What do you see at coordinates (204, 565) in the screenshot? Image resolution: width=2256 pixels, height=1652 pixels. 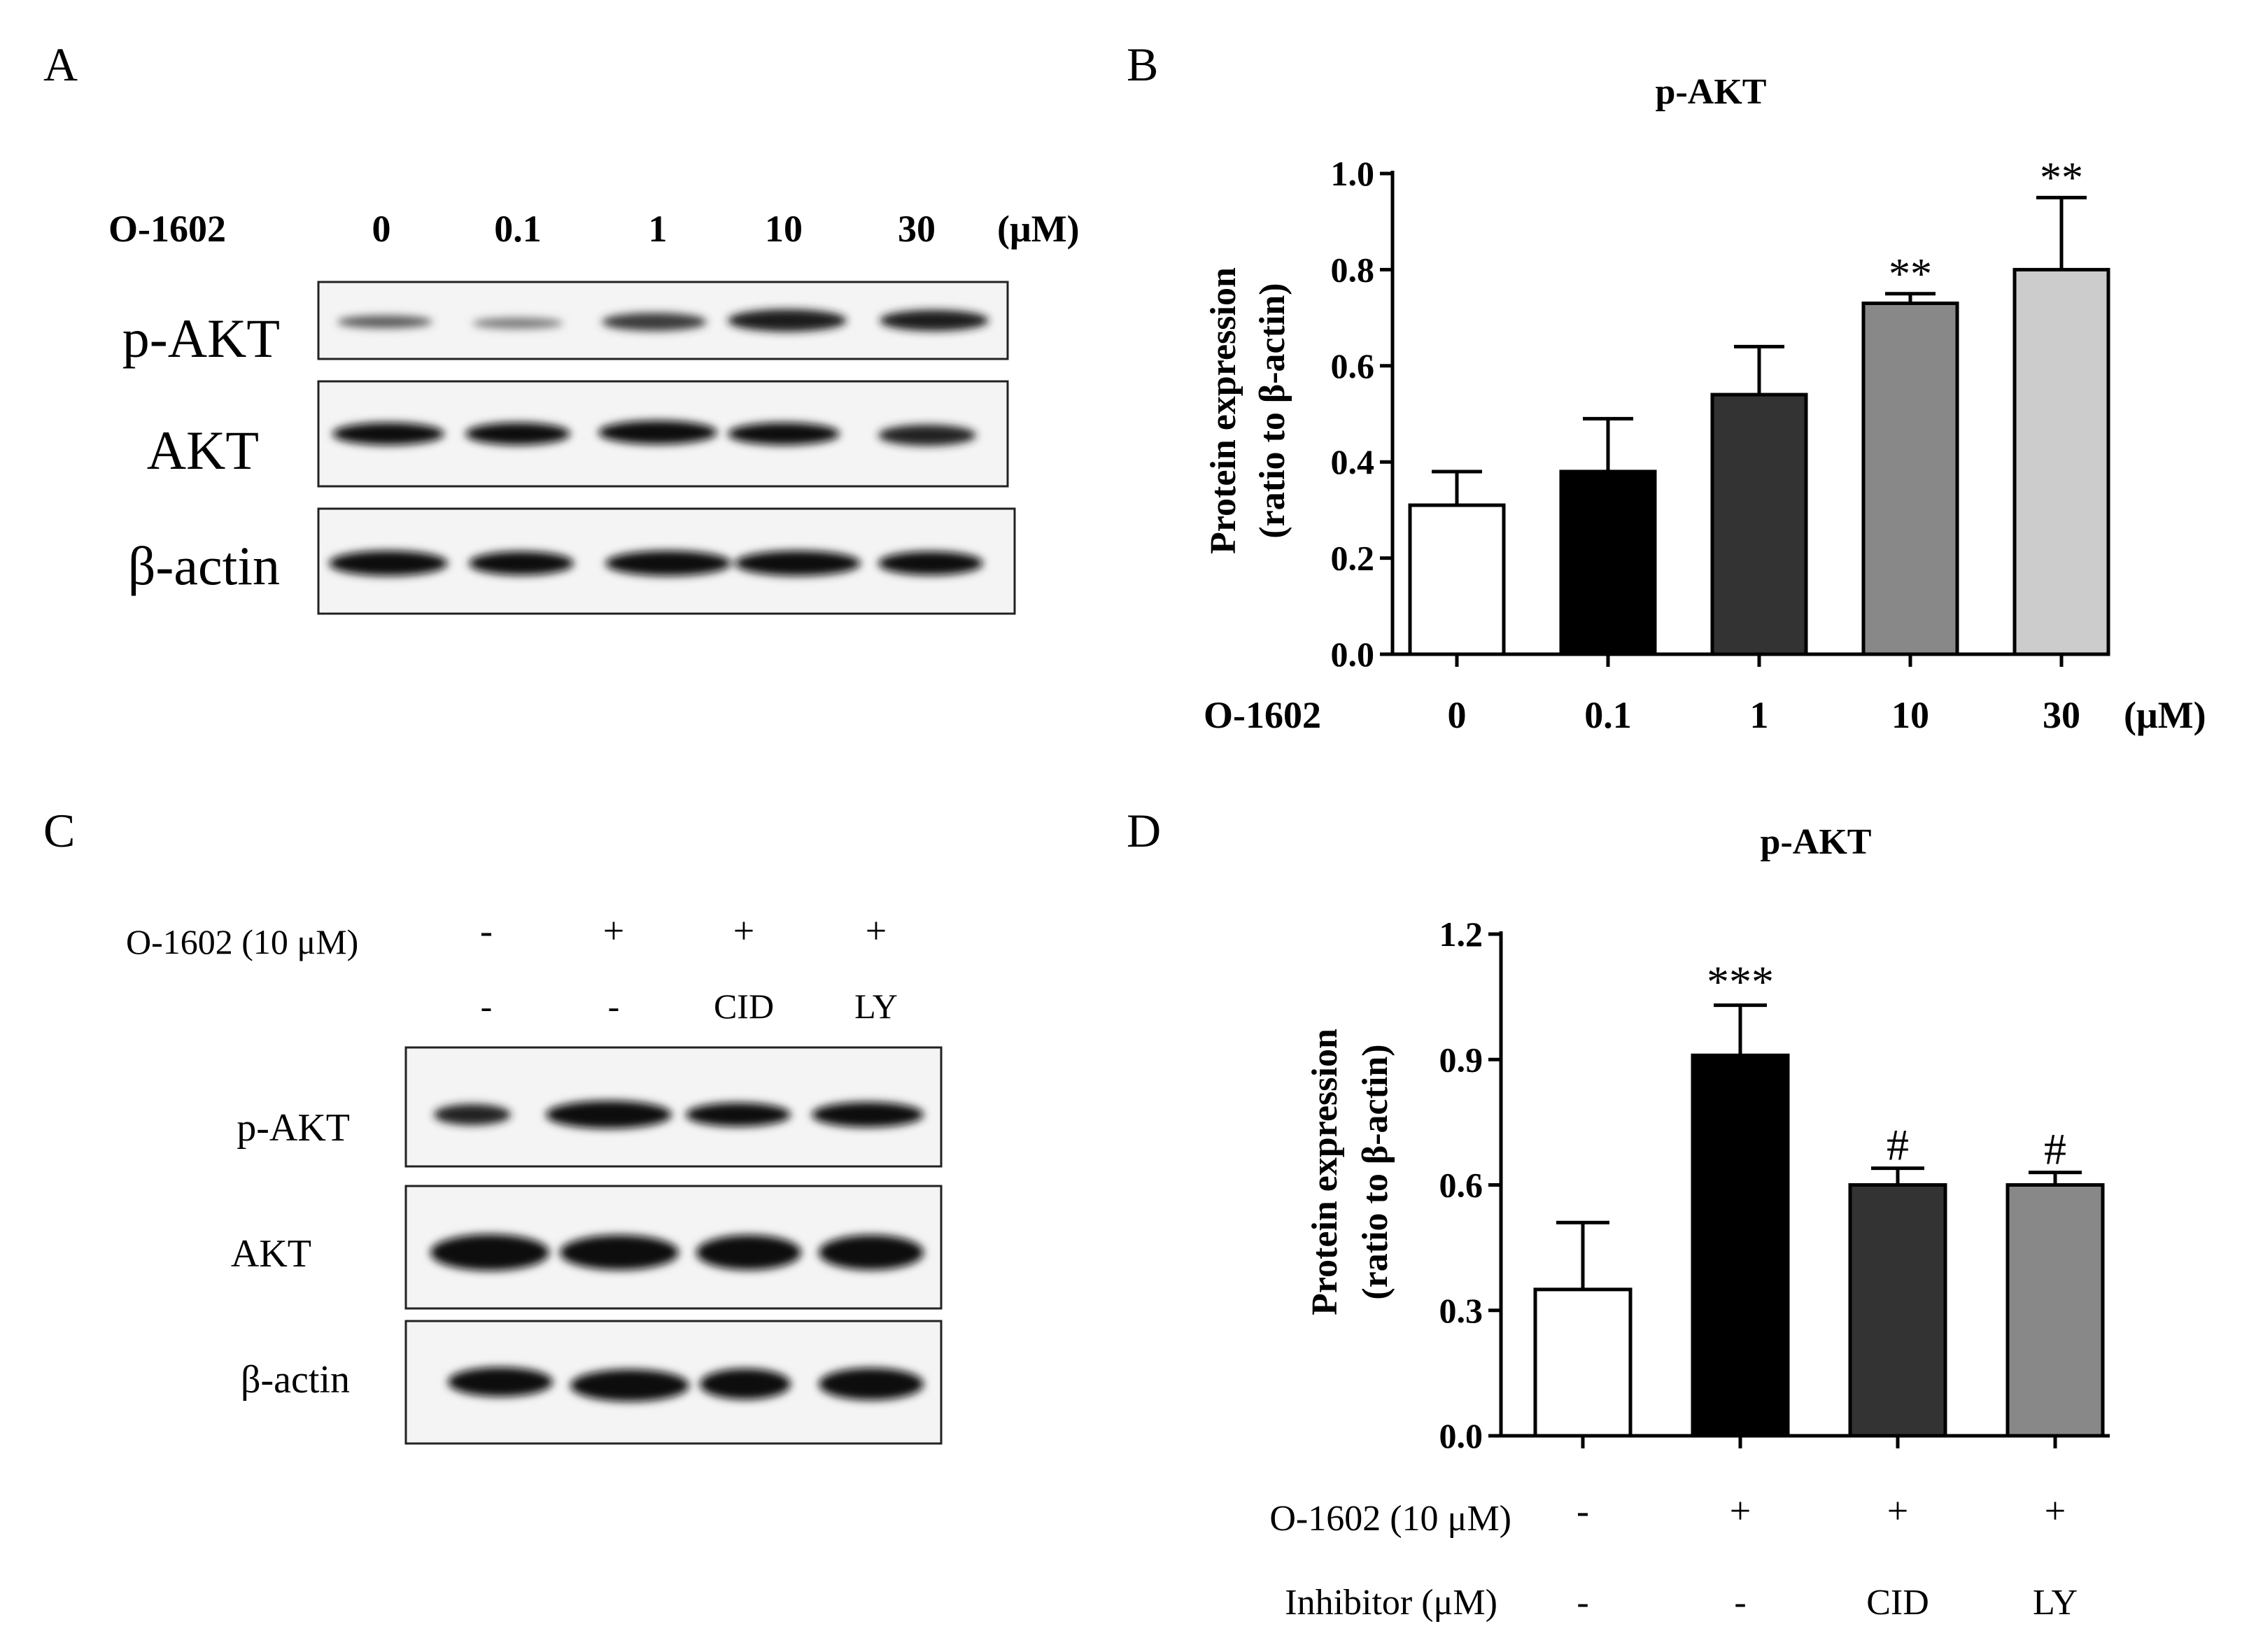 I see `blot-label-beta-actin: β-actin` at bounding box center [204, 565].